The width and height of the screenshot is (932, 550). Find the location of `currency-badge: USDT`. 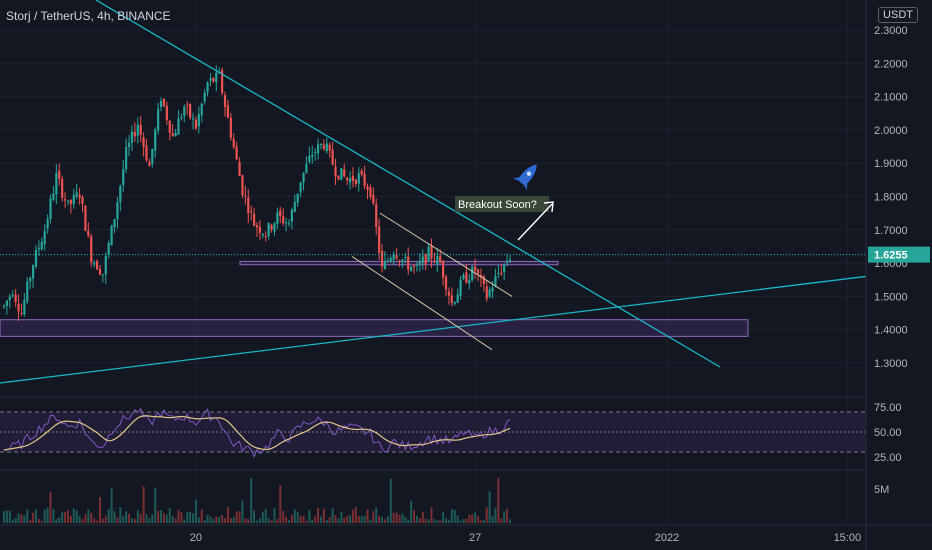

currency-badge: USDT is located at coordinates (898, 15).